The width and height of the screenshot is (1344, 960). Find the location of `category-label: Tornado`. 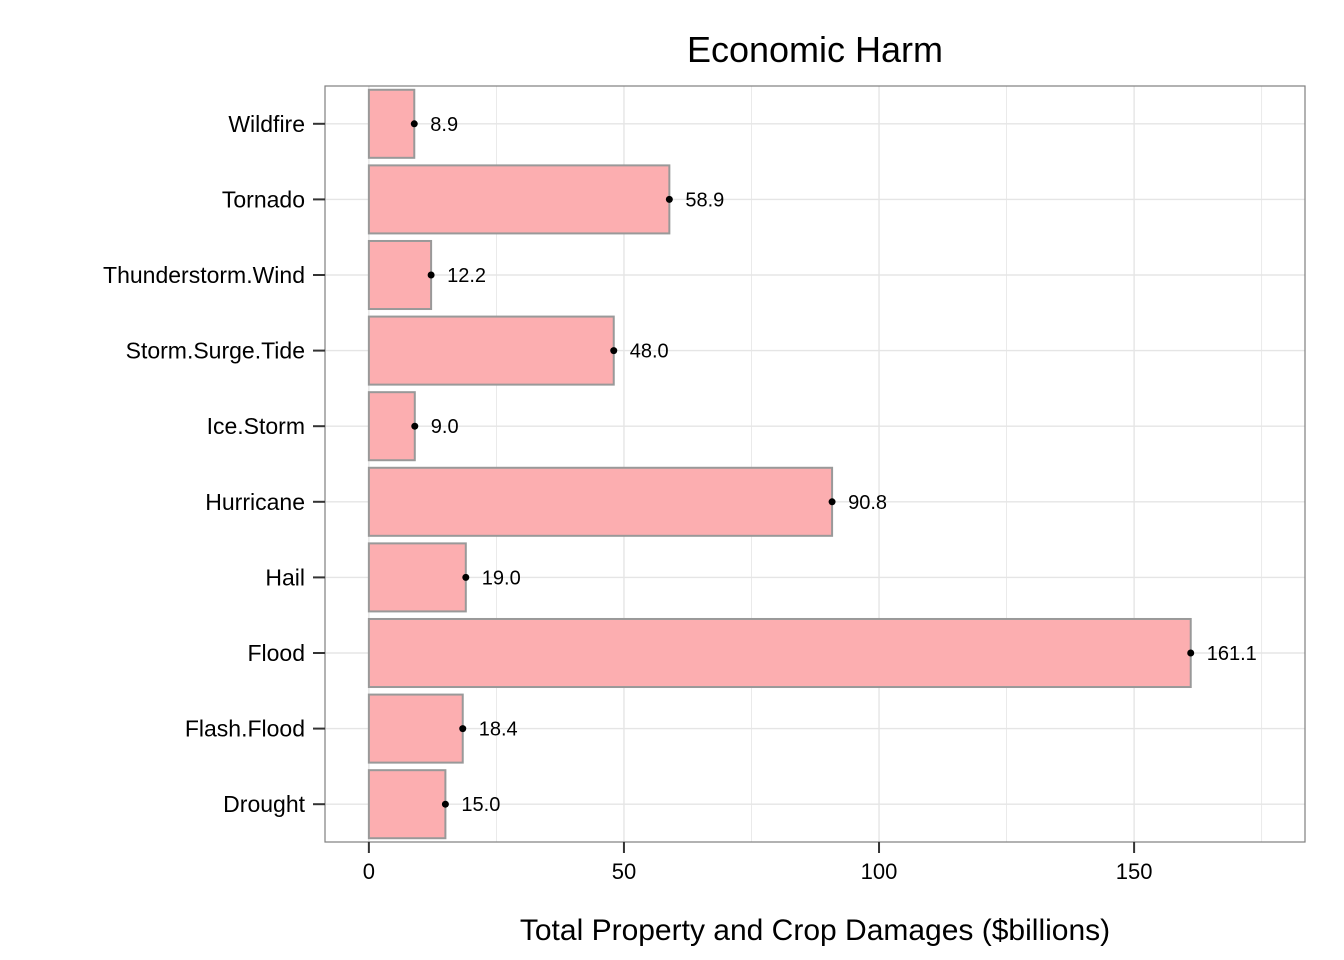

category-label: Tornado is located at coordinates (263, 199).